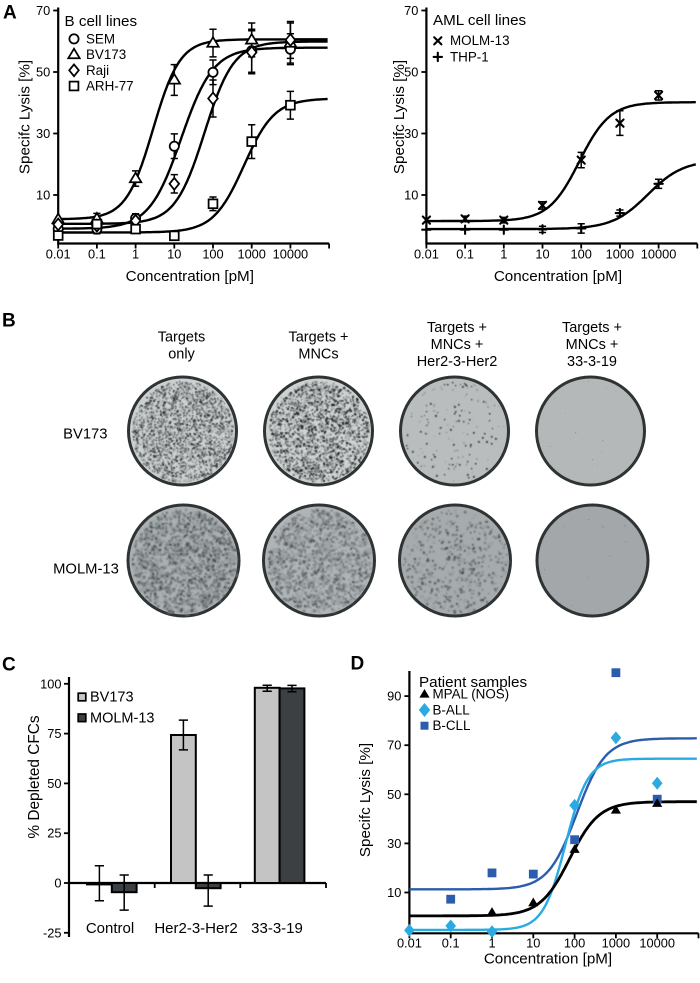 The width and height of the screenshot is (700, 983). What do you see at coordinates (473, 682) in the screenshot?
I see `svg-text: Patient samples` at bounding box center [473, 682].